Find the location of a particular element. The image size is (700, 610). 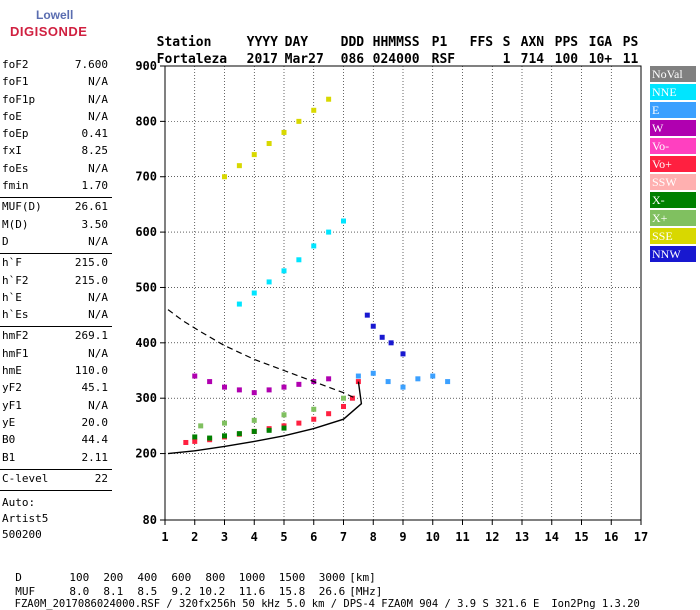

header-label-hhmmss: HHMMSS is located at coordinates (396, 42).